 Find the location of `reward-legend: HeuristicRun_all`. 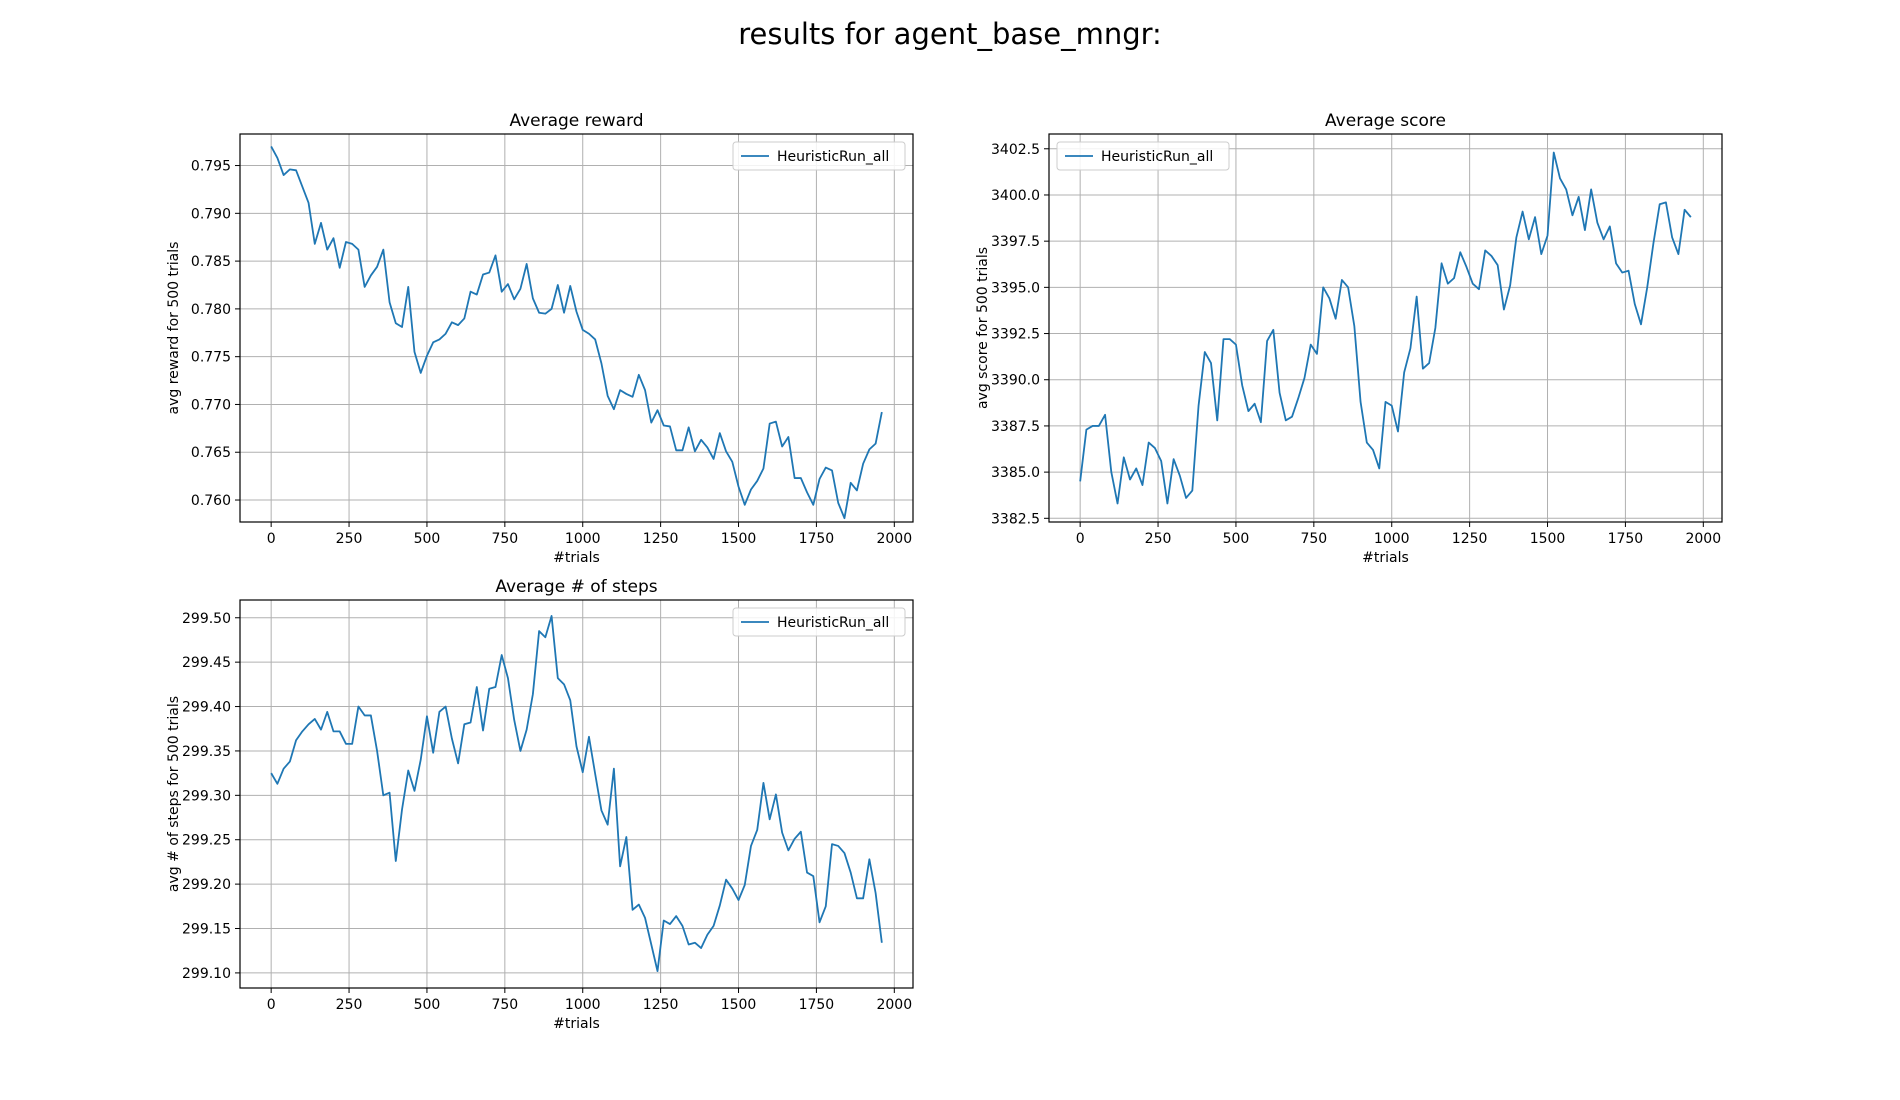

reward-legend: HeuristicRun_all is located at coordinates (819, 156).